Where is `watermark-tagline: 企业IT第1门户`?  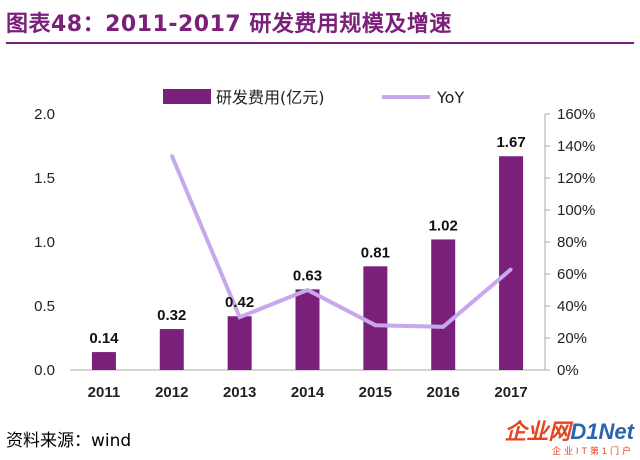
watermark-tagline: 企业IT第1门户 is located at coordinates (592, 451).